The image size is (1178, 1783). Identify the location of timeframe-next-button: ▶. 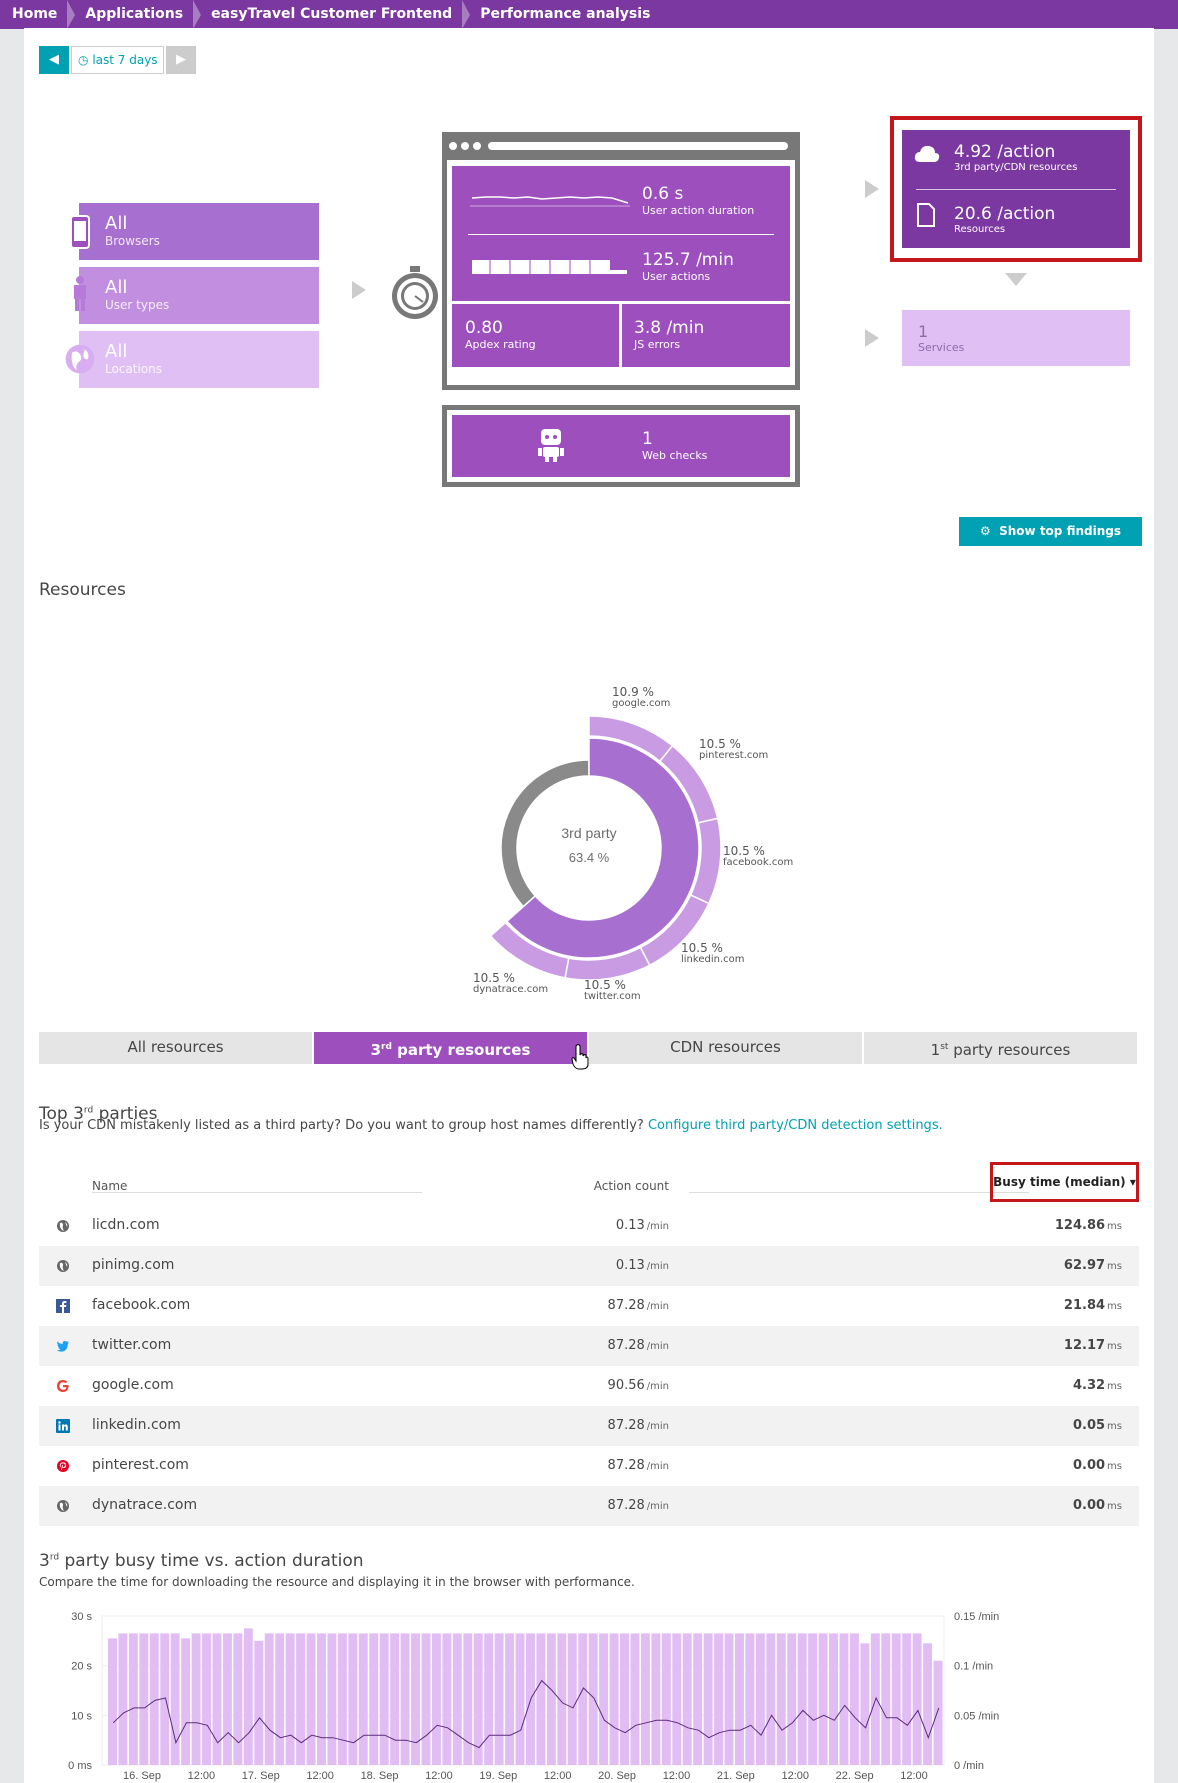
(181, 60).